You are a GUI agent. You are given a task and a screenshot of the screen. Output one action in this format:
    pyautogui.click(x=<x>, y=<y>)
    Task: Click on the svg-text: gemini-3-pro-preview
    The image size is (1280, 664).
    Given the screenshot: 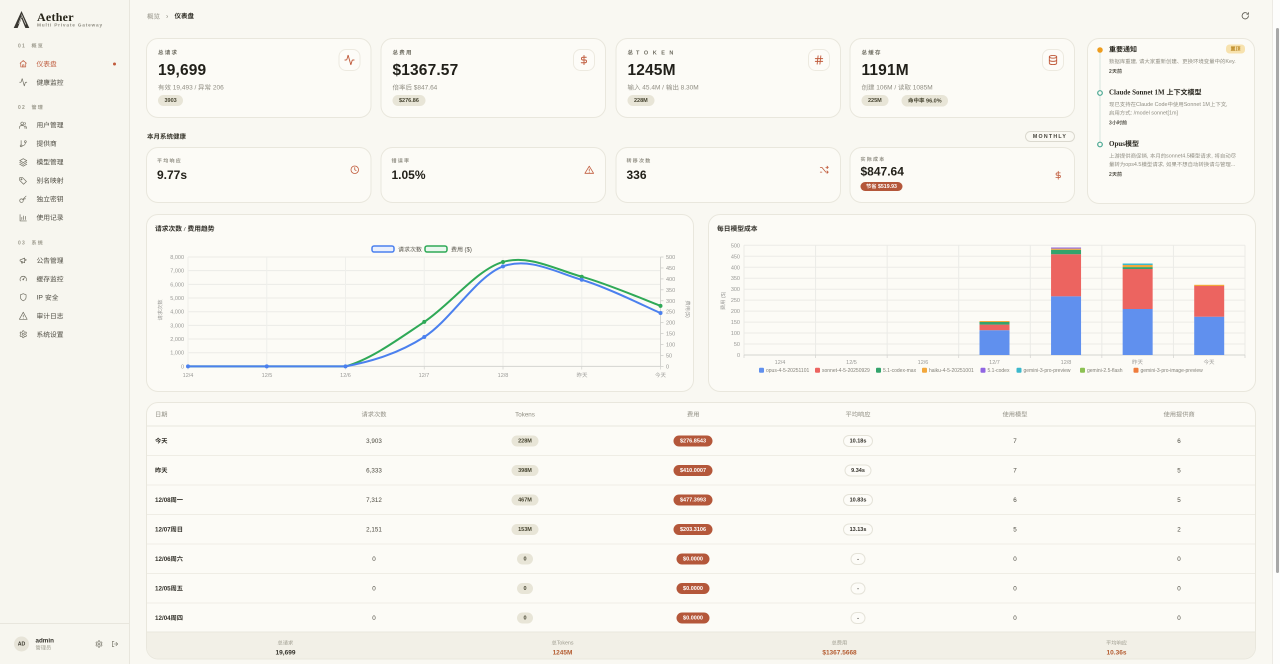 What is the action you would take?
    pyautogui.click(x=1047, y=371)
    